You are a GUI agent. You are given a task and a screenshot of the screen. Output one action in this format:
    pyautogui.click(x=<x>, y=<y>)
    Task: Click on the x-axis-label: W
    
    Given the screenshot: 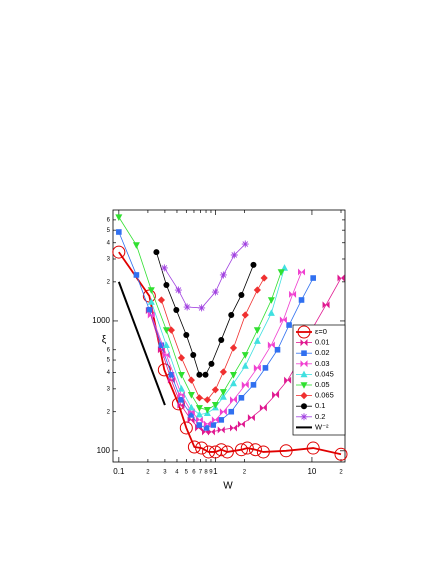 What is the action you would take?
    pyautogui.click(x=228, y=486)
    